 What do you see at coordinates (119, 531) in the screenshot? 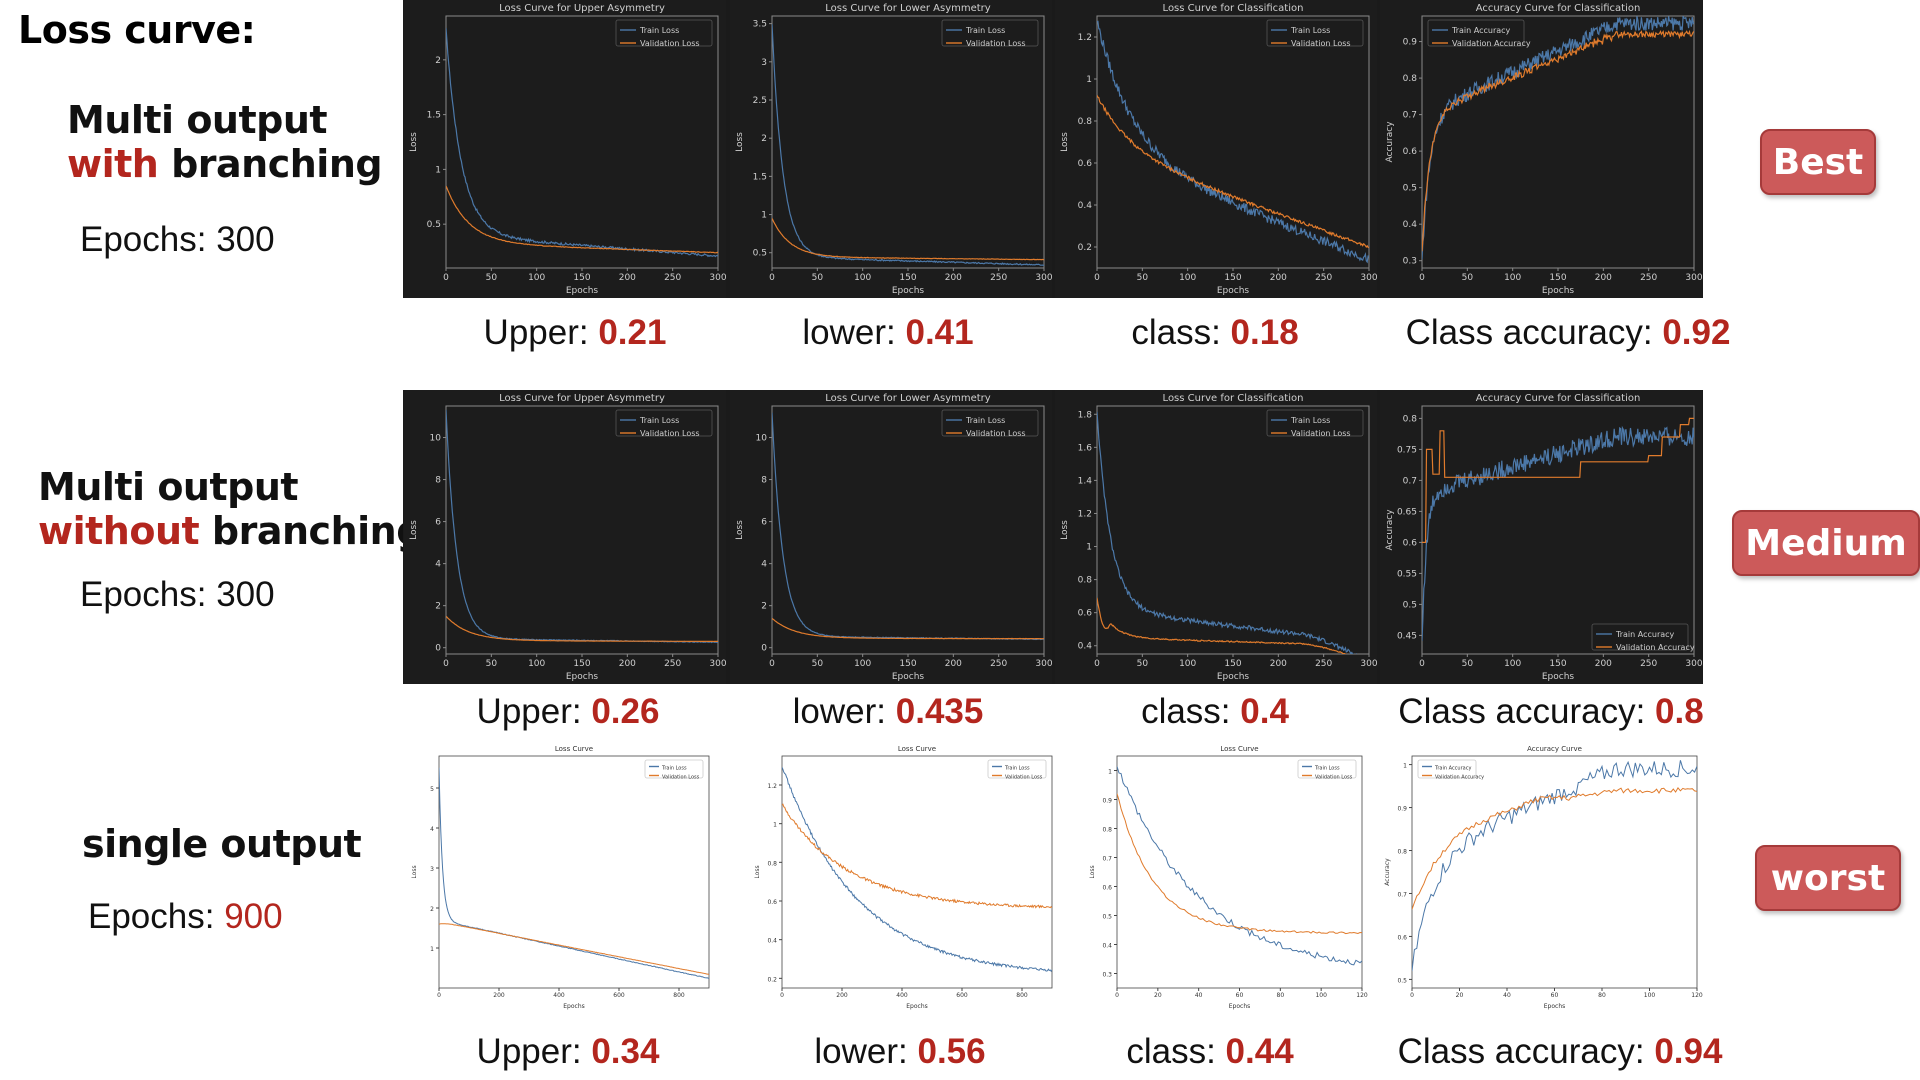
I see `method-highlight: without` at bounding box center [119, 531].